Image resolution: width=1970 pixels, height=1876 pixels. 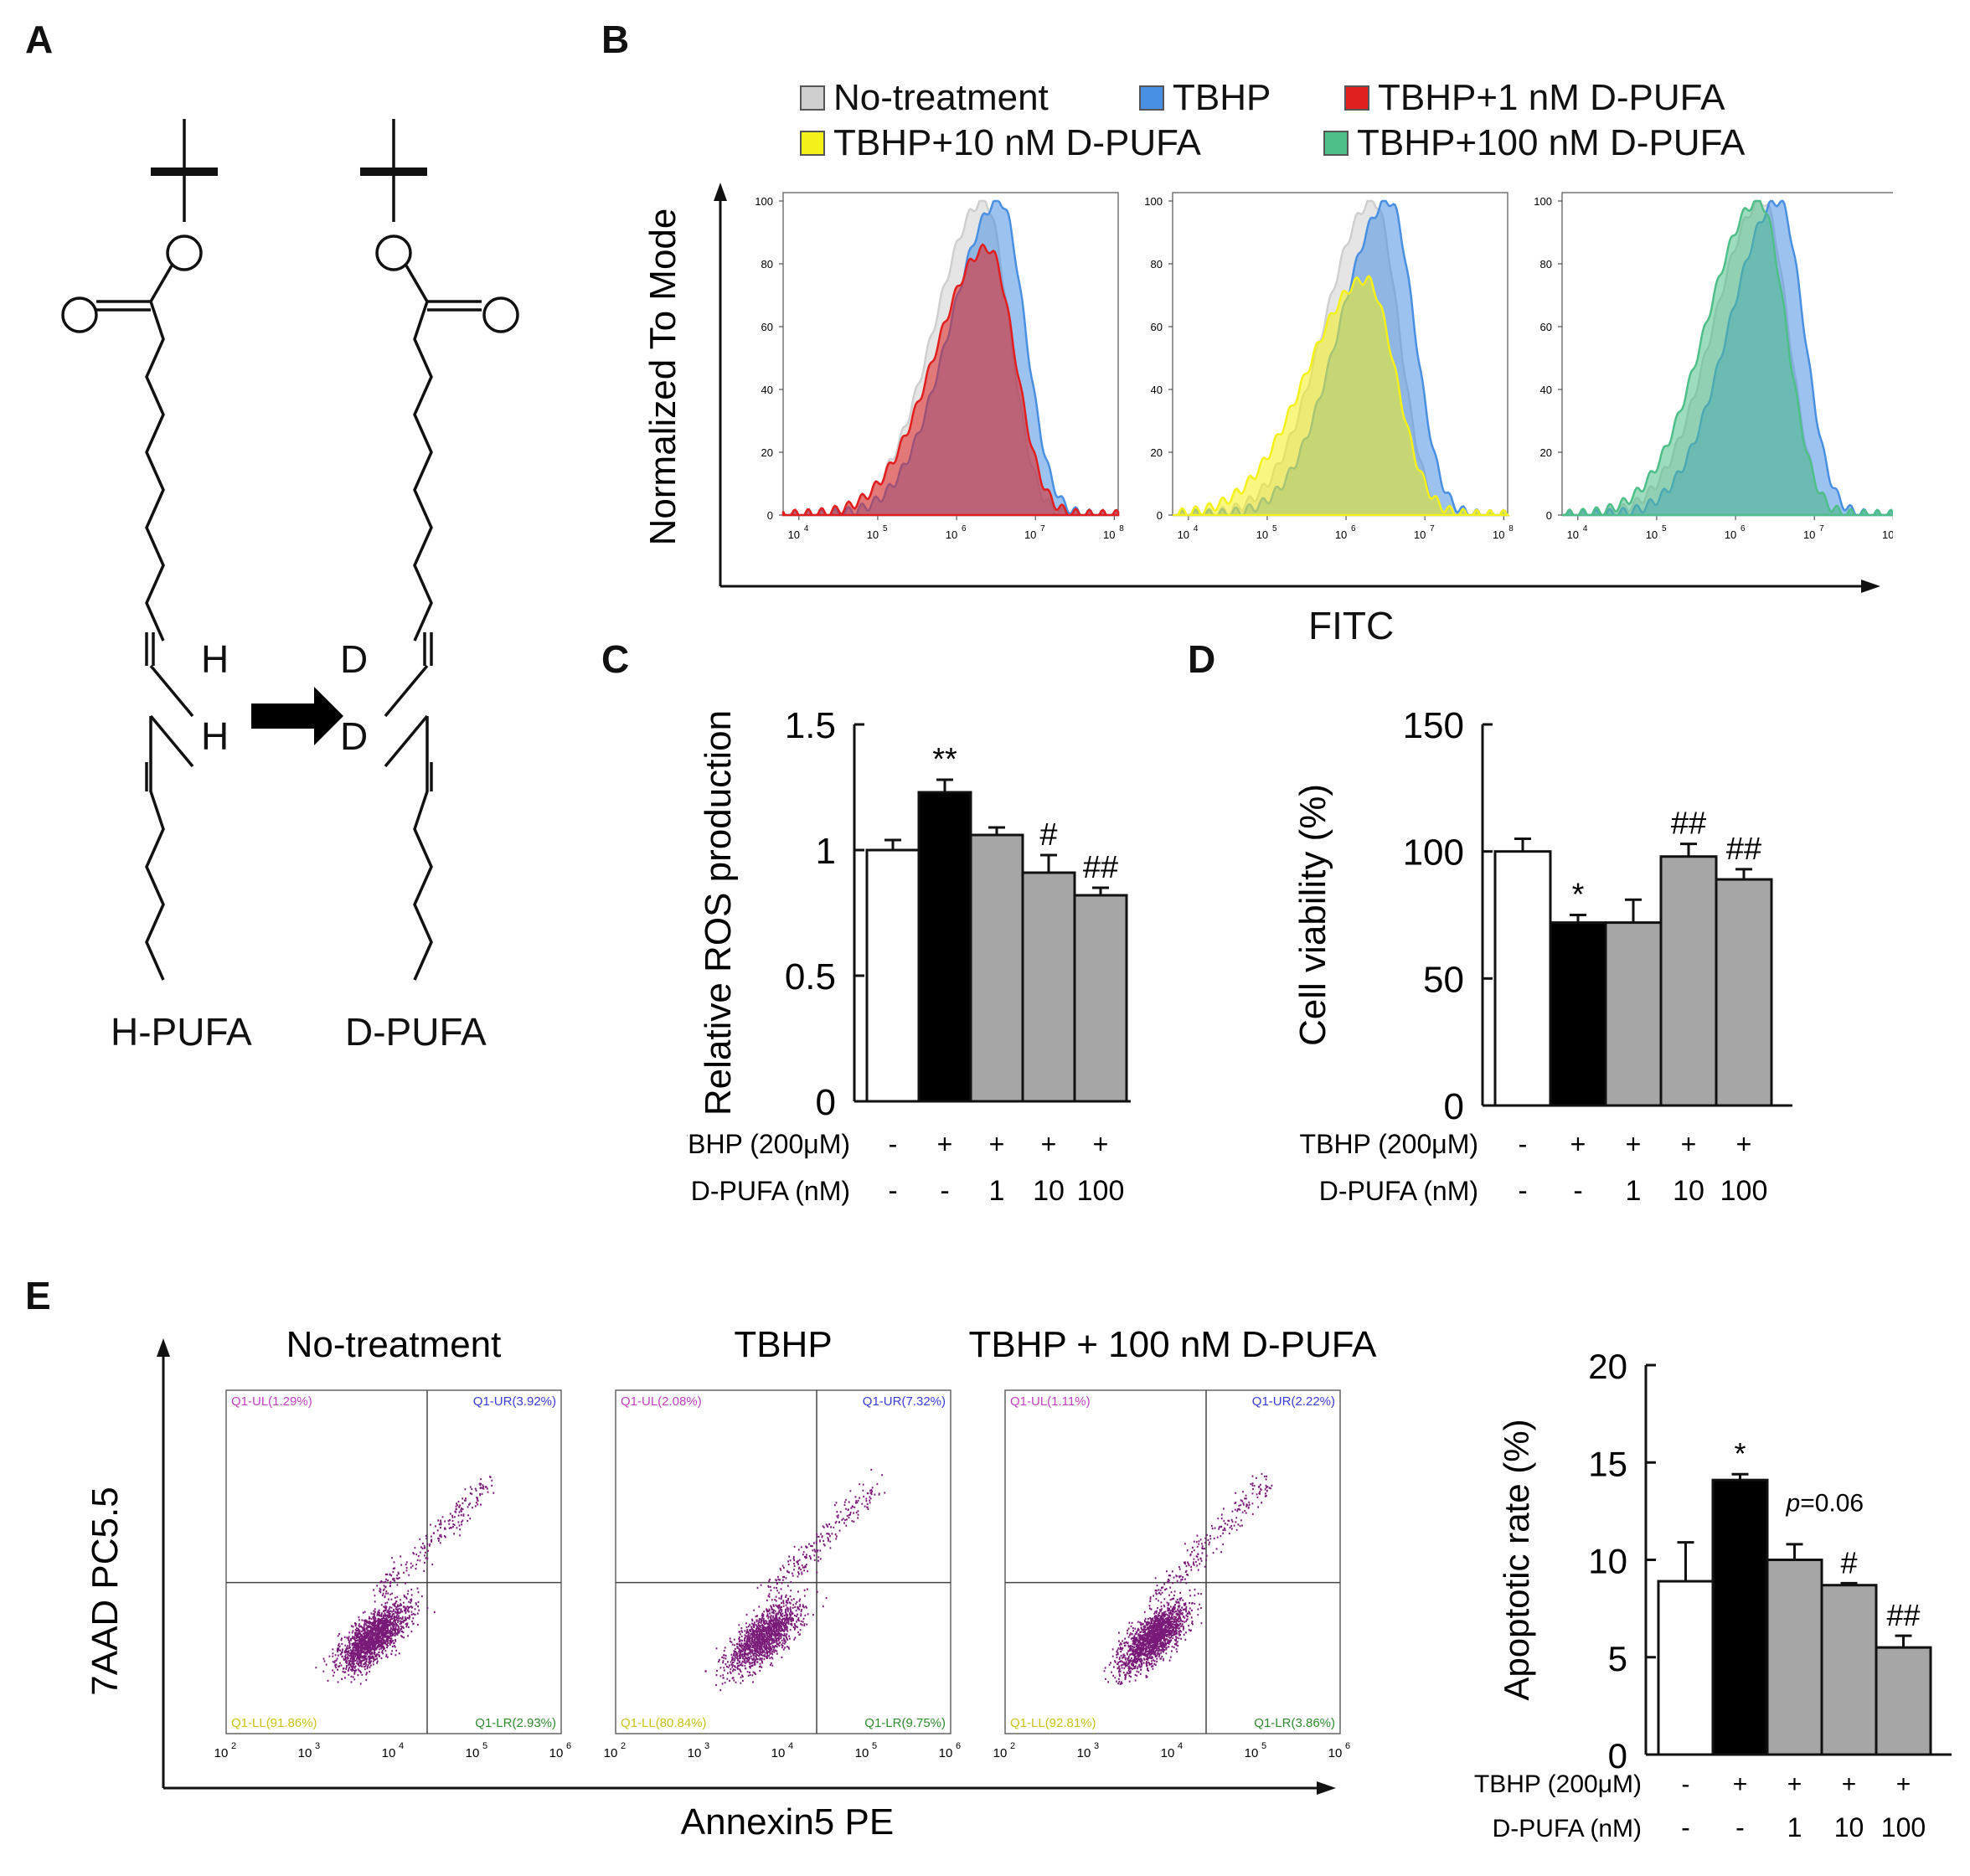 I want to click on scatter-ylabel: 7AAD PC5.5, so click(x=105, y=1591).